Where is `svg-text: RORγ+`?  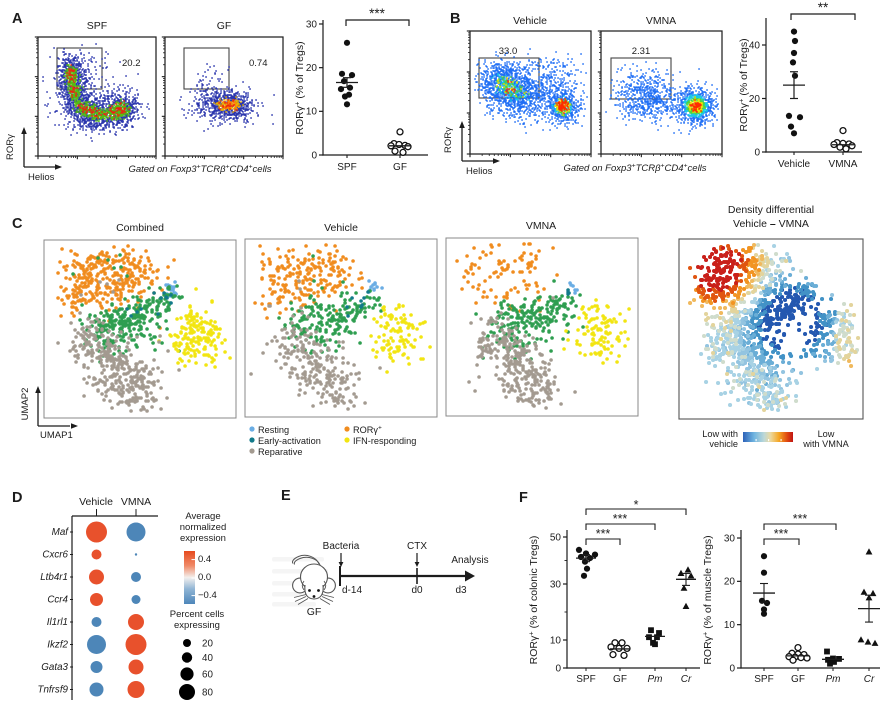 svg-text: RORγ+ is located at coordinates (367, 430).